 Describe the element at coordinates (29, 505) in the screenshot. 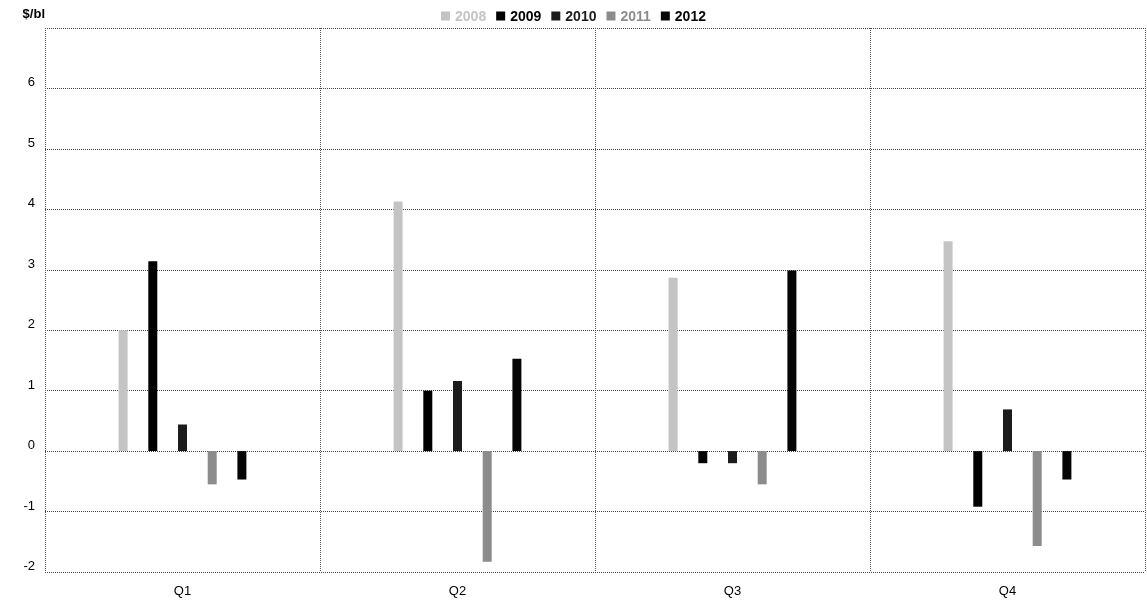

I see `y-tick-label: -1` at that location.